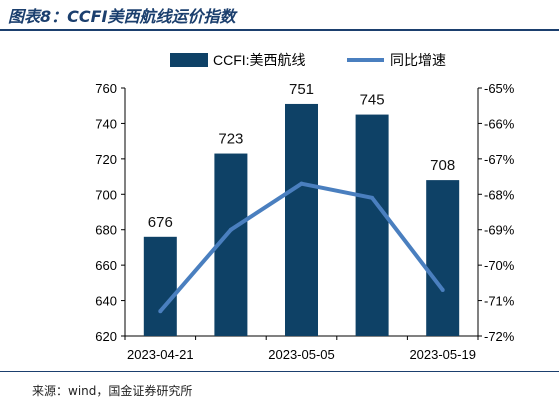  I want to click on right-tick-label: -72%, so click(499, 336).